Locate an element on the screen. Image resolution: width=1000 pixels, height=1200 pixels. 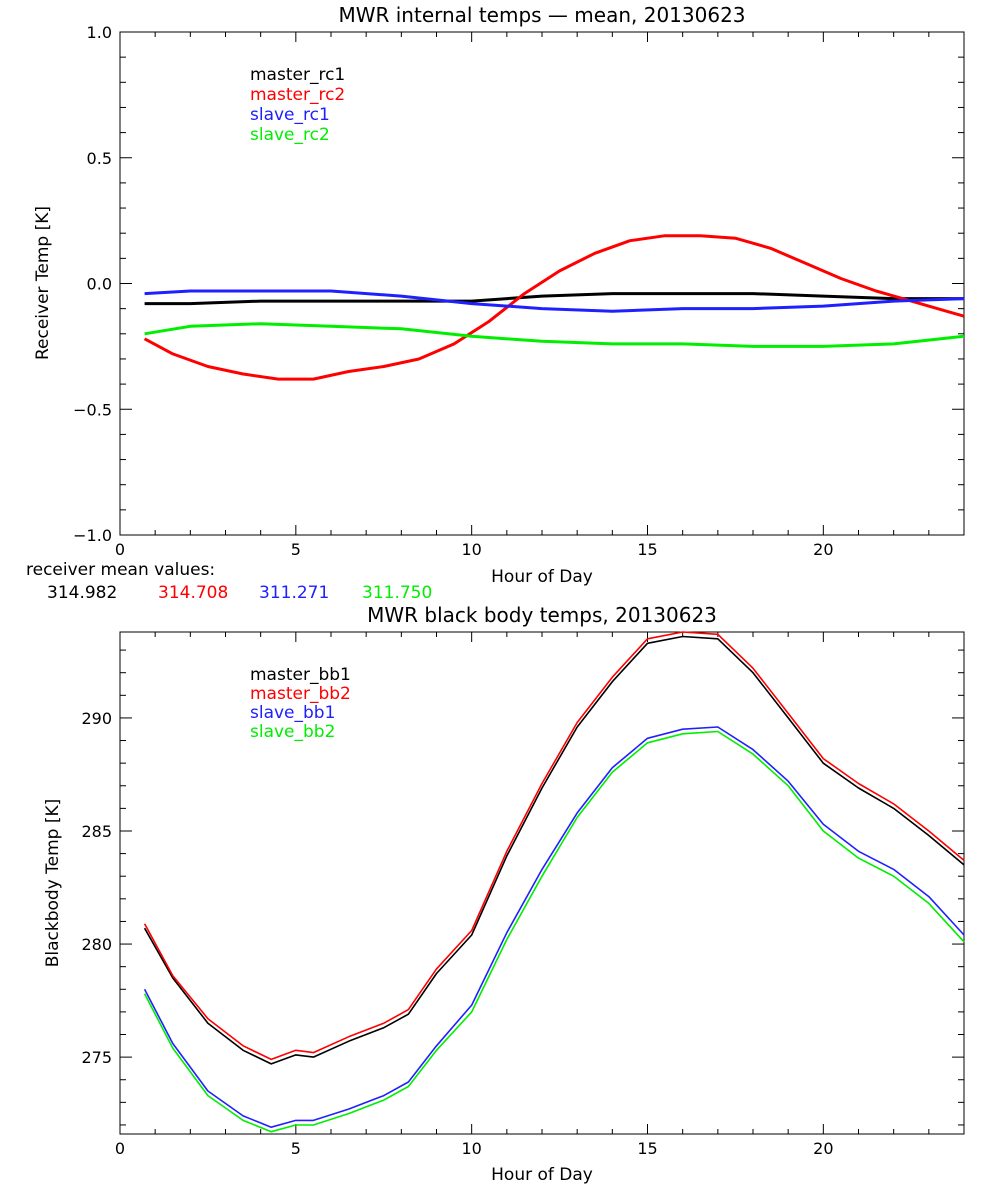
legend-entry-slave-rc1: slave_rc1 is located at coordinates (290, 115).